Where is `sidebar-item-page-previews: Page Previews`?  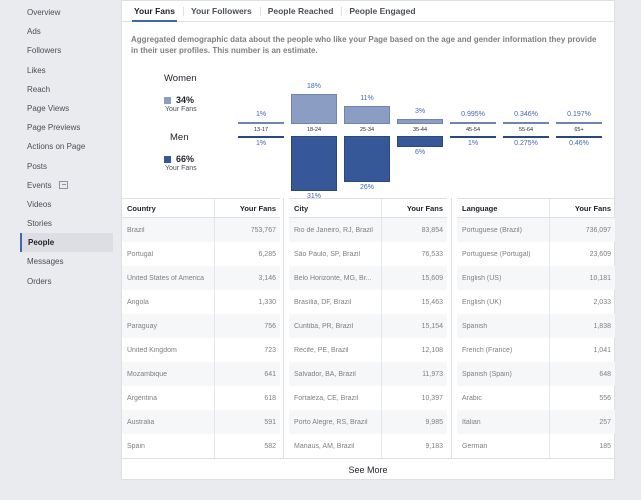
sidebar-item-page-previews: Page Previews is located at coordinates (54, 128).